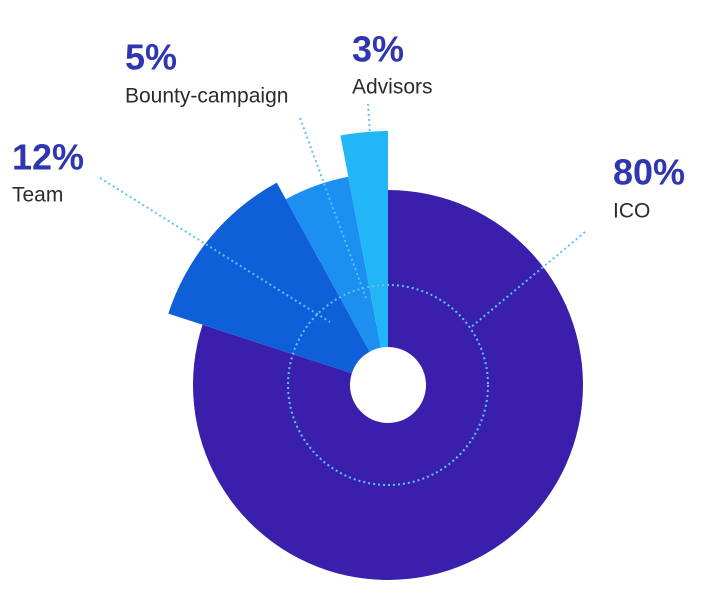 This screenshot has height=600, width=724. I want to click on inner-ring, so click(388, 385).